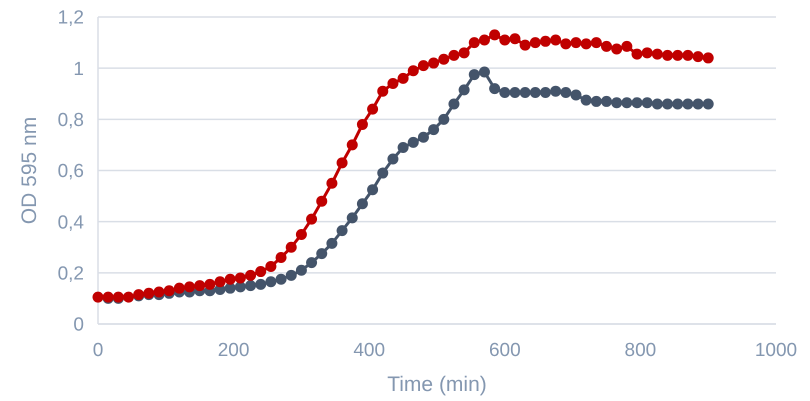 This screenshot has width=810, height=401. I want to click on y-tick-label: 0,8, so click(71, 120).